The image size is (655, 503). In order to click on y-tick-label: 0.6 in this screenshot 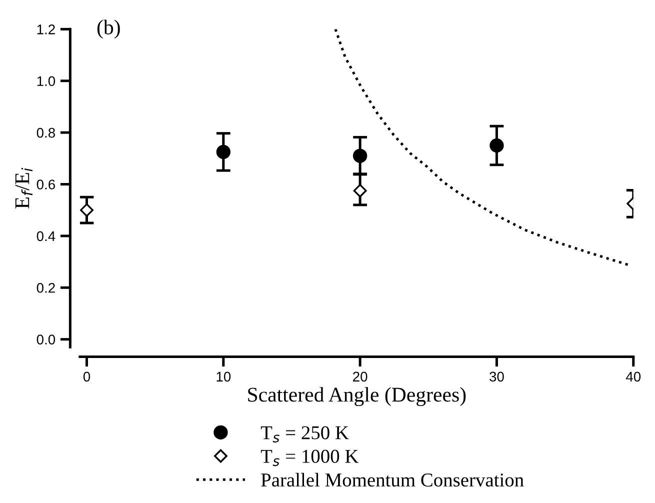, I will do `click(45, 185)`.